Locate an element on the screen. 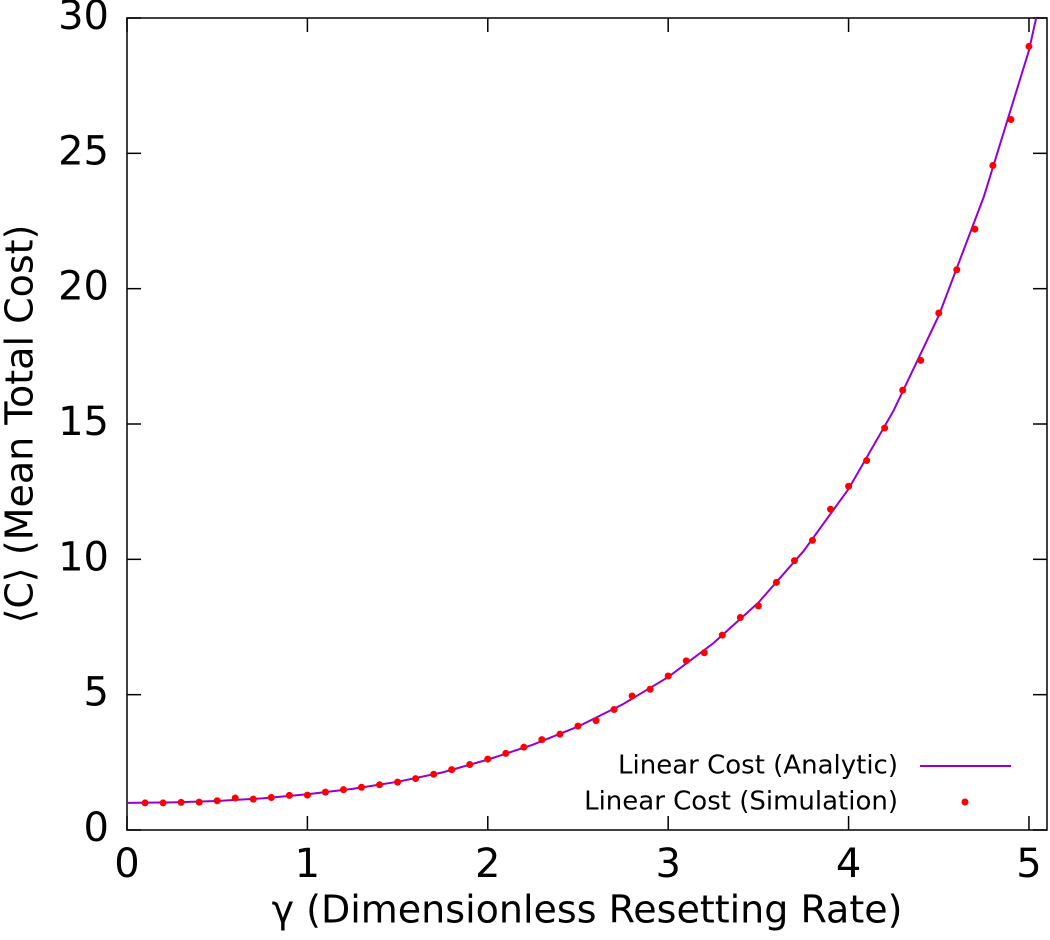 This screenshot has width=1050, height=940. x-tick-label: 5 is located at coordinates (1028, 864).